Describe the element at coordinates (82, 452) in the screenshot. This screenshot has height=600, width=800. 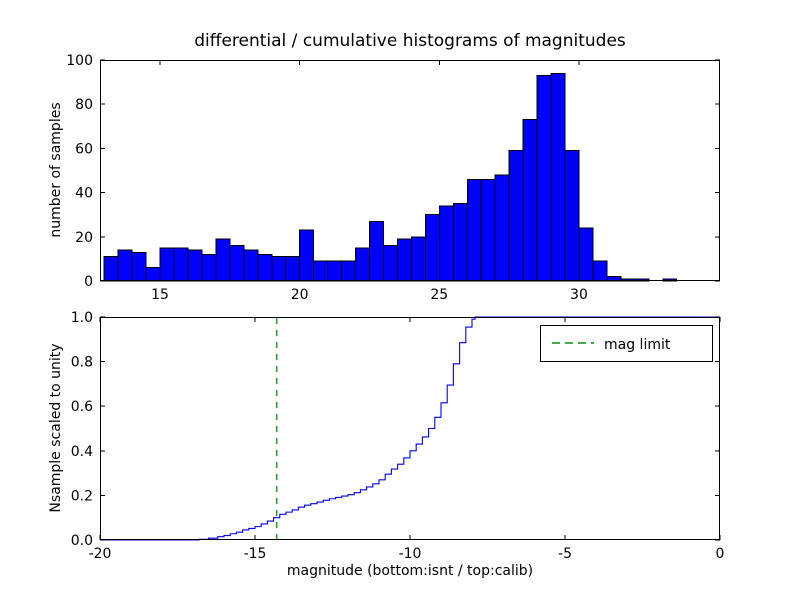
I see `y-tick-label: 0.4` at that location.